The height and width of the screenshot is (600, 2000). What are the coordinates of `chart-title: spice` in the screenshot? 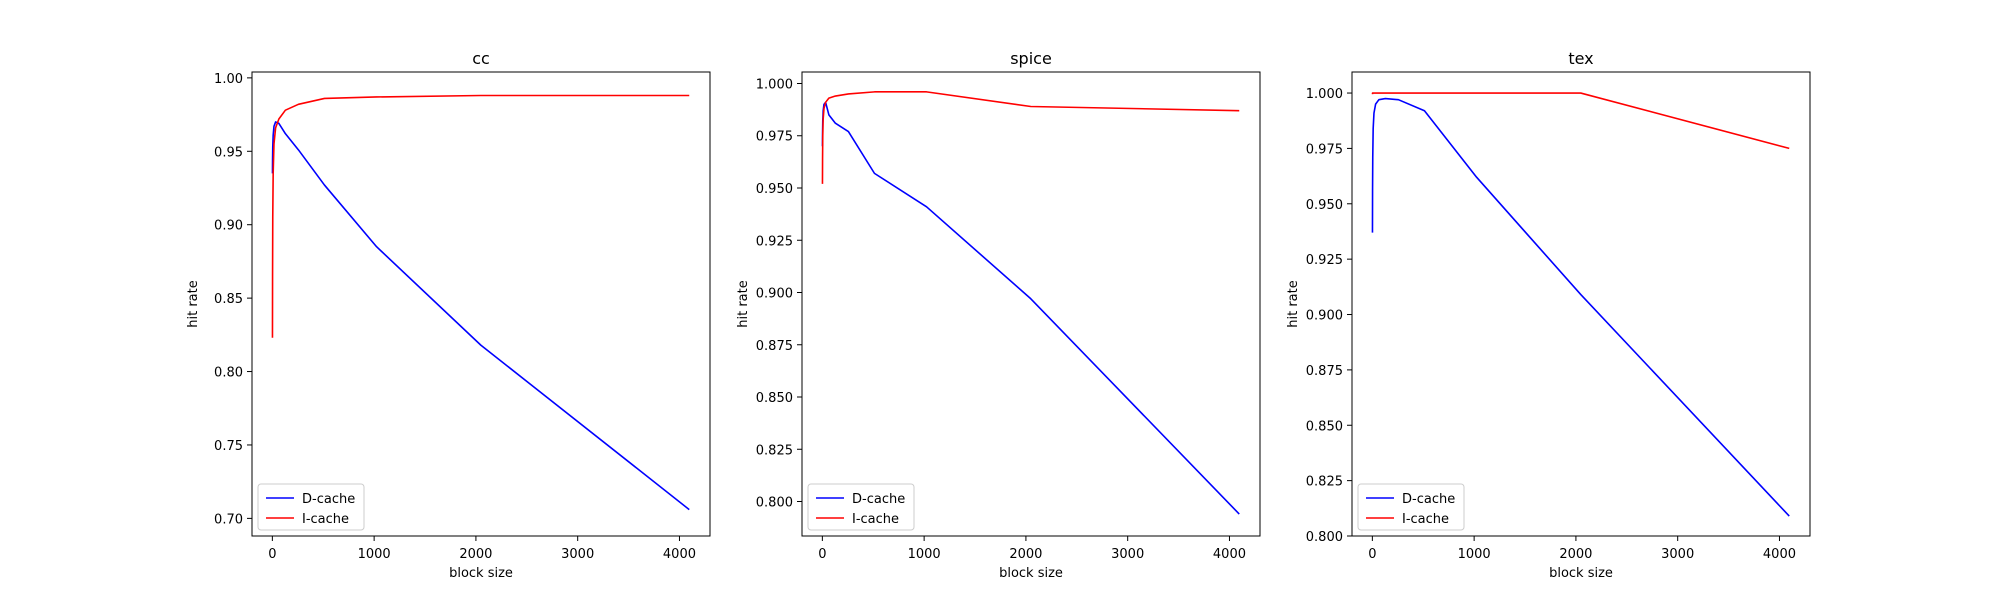 It's located at (1031, 58).